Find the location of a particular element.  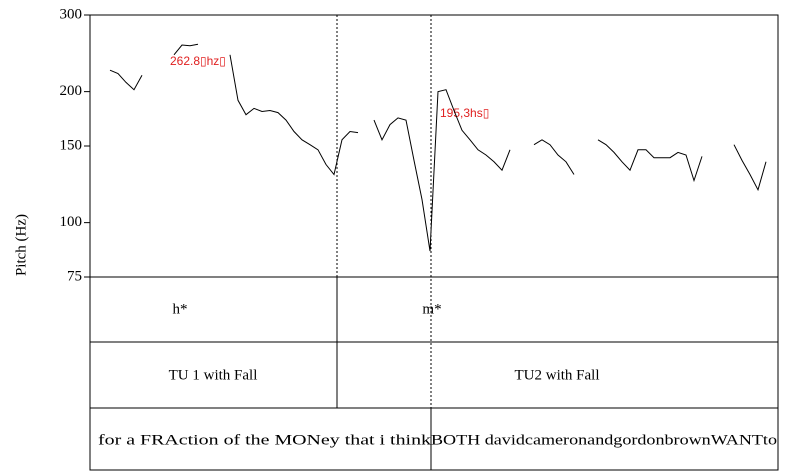

y-tick-label: 150 is located at coordinates (71, 145).